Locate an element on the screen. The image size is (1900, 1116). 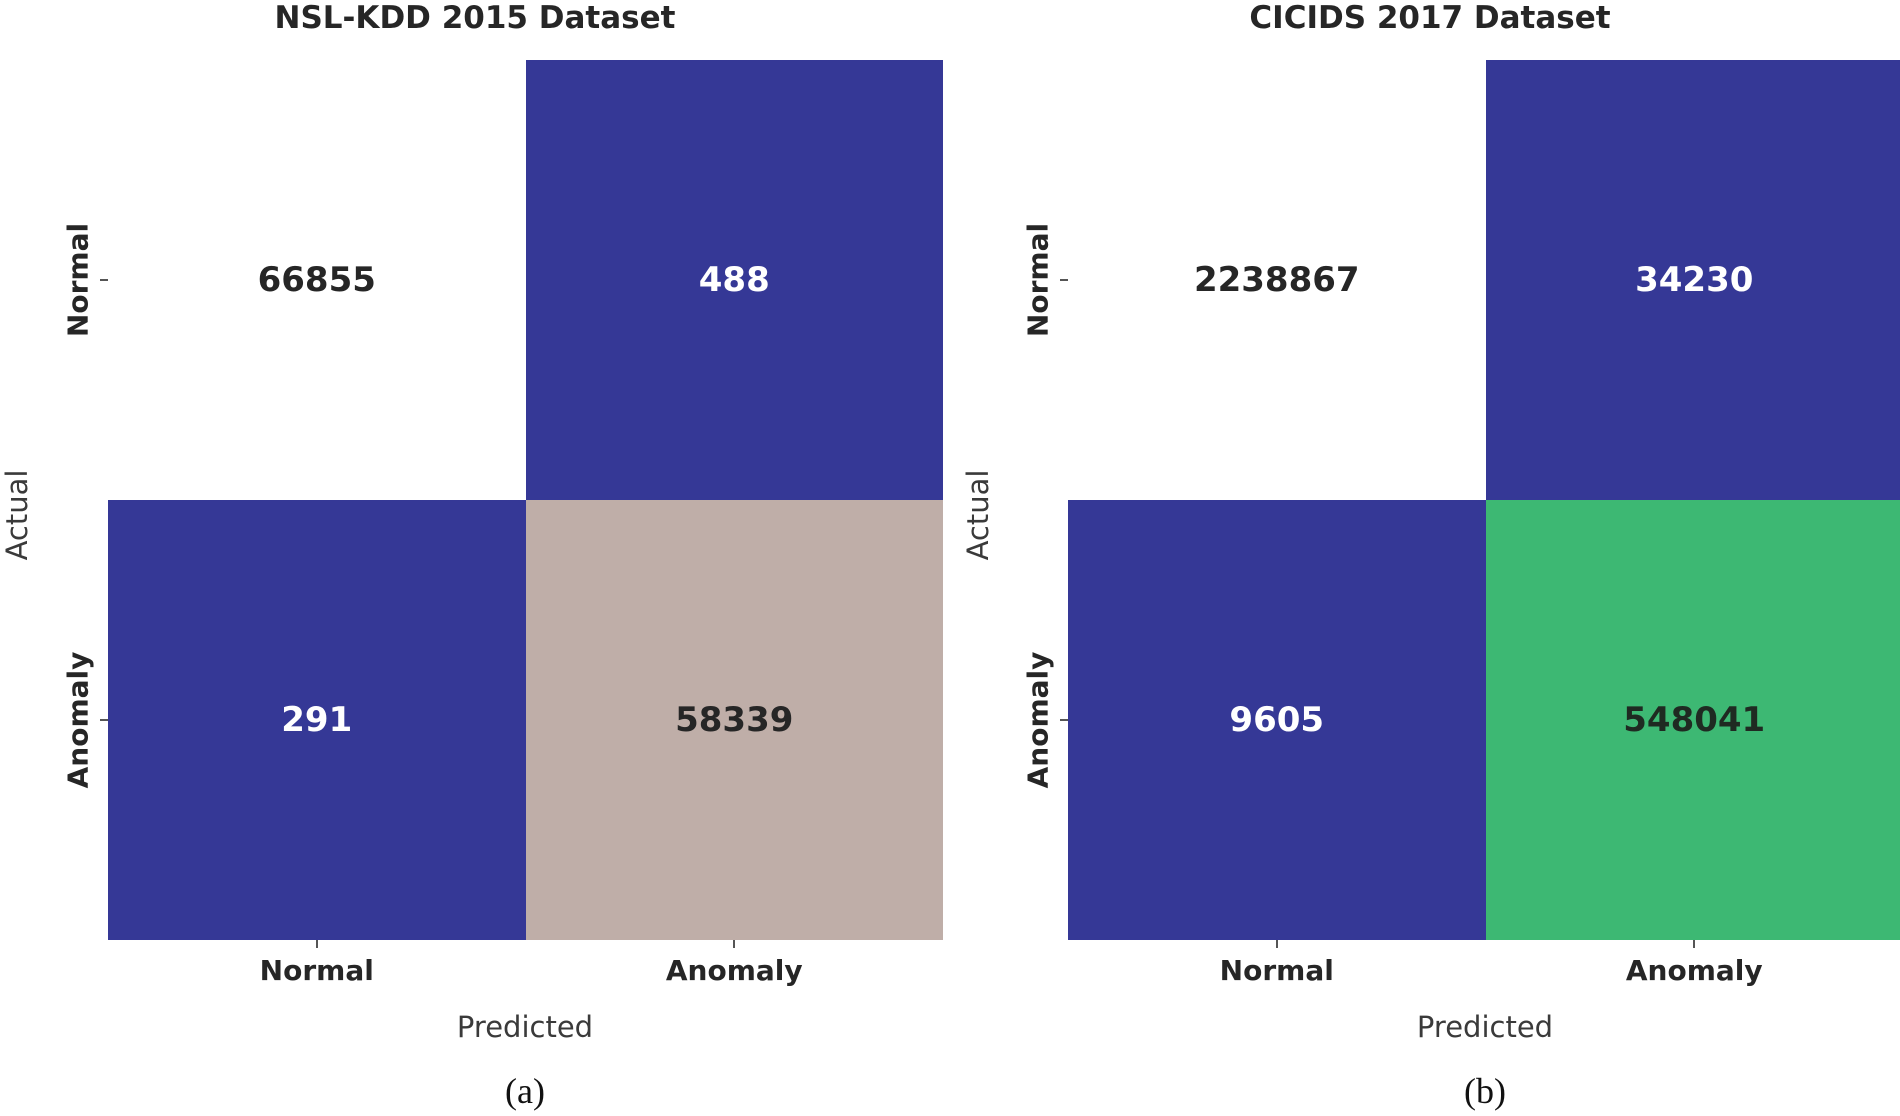
cell-value-label: 488 is located at coordinates (734, 280).